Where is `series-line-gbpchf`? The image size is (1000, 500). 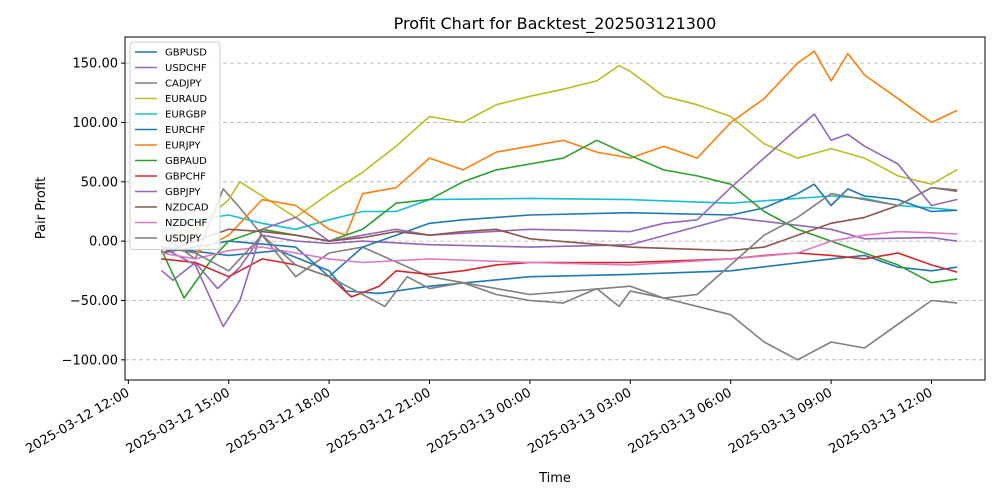 series-line-gbpchf is located at coordinates (559, 275).